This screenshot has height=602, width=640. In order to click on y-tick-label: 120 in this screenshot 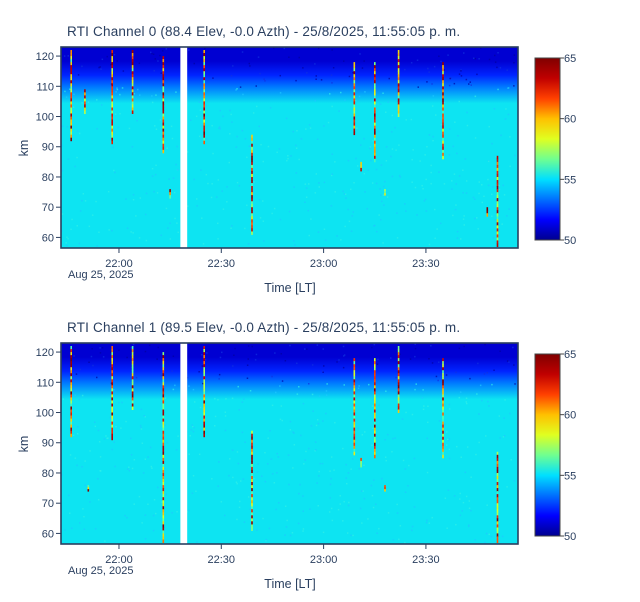, I will do `click(45, 57)`.